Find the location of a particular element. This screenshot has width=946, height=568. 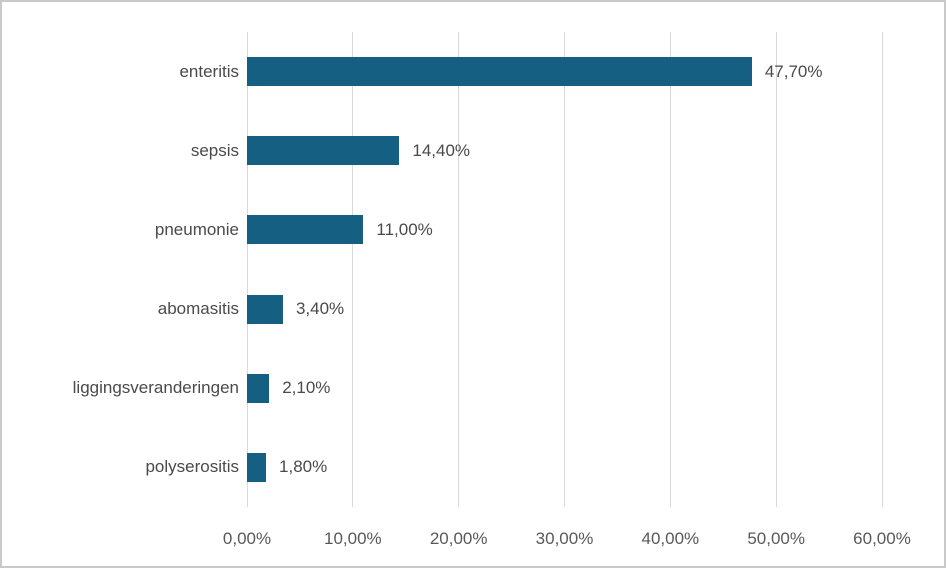

x-tick-label: 0,00% is located at coordinates (247, 538).